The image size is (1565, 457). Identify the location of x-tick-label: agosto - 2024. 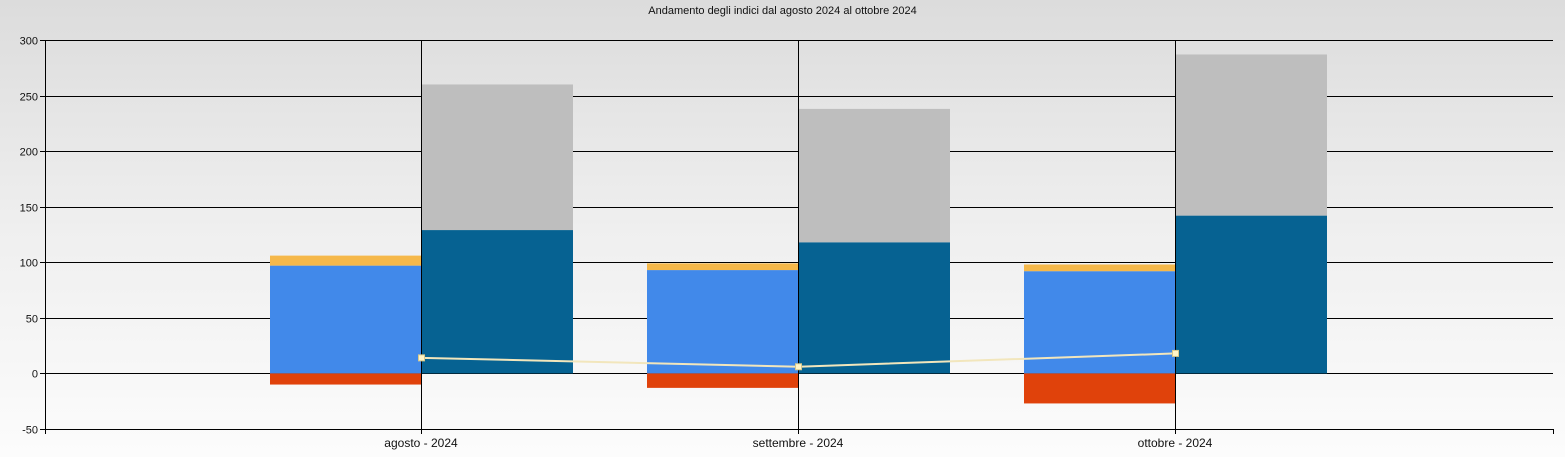
(421, 443).